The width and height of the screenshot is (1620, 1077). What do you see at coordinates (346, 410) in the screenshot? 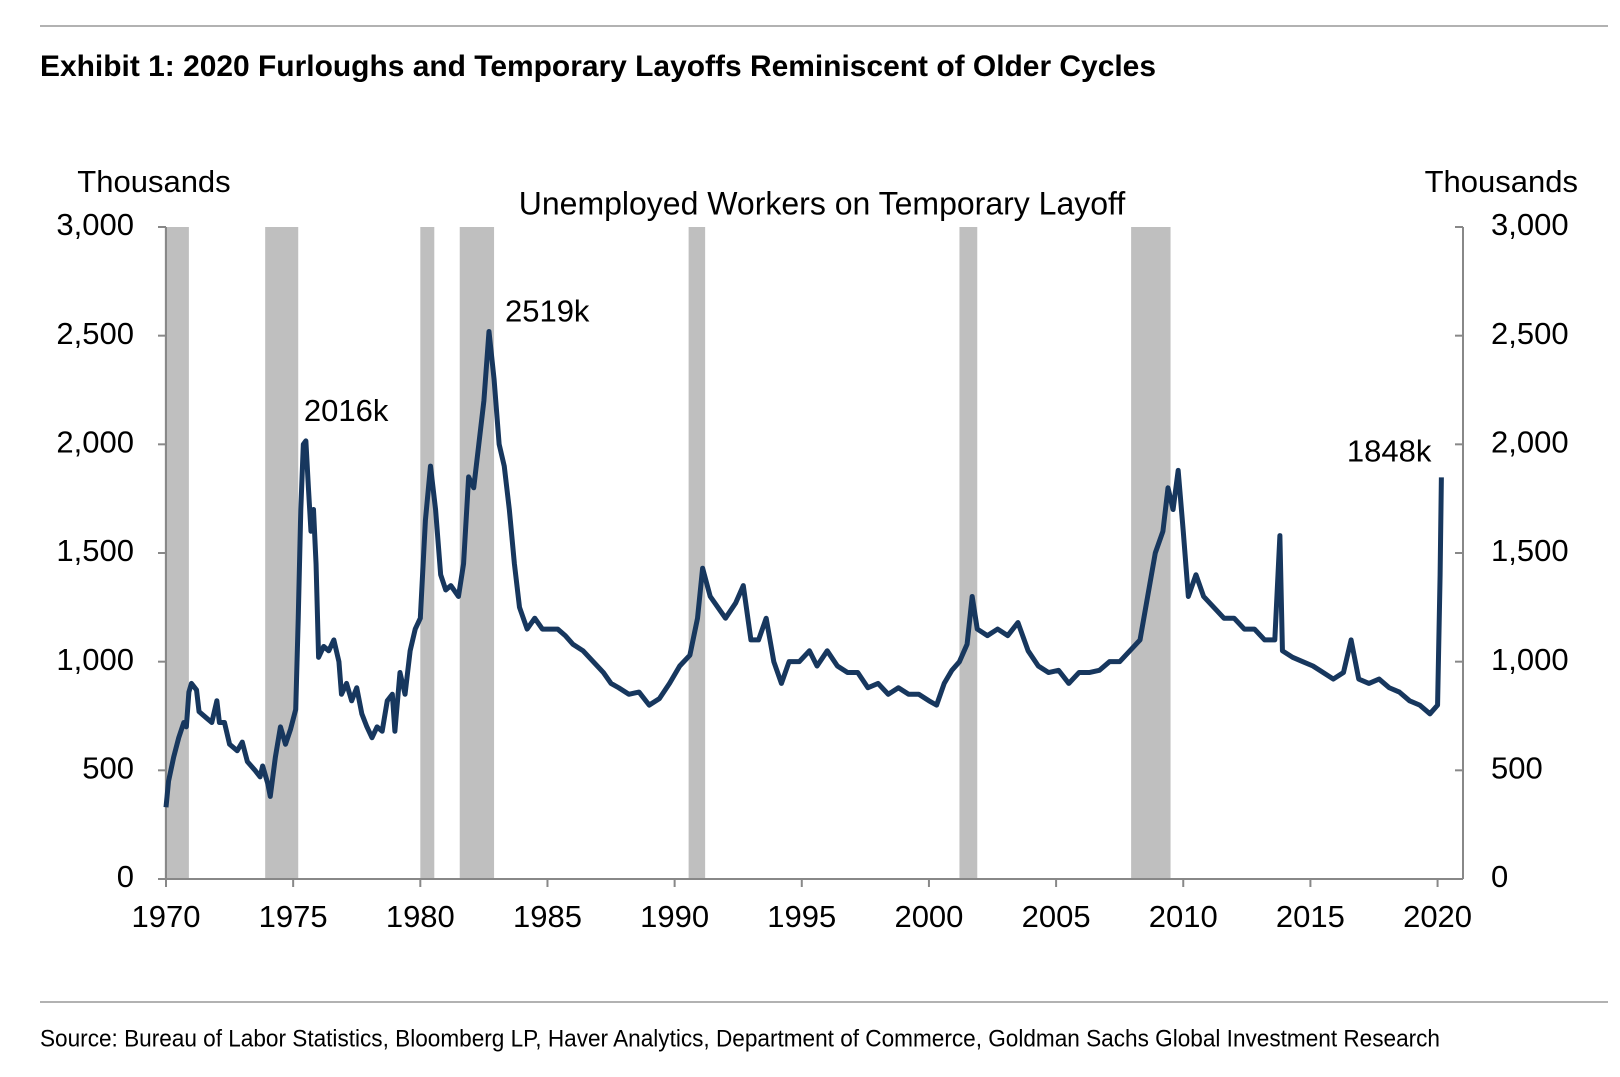
I see `peak-annotation: 2016k` at bounding box center [346, 410].